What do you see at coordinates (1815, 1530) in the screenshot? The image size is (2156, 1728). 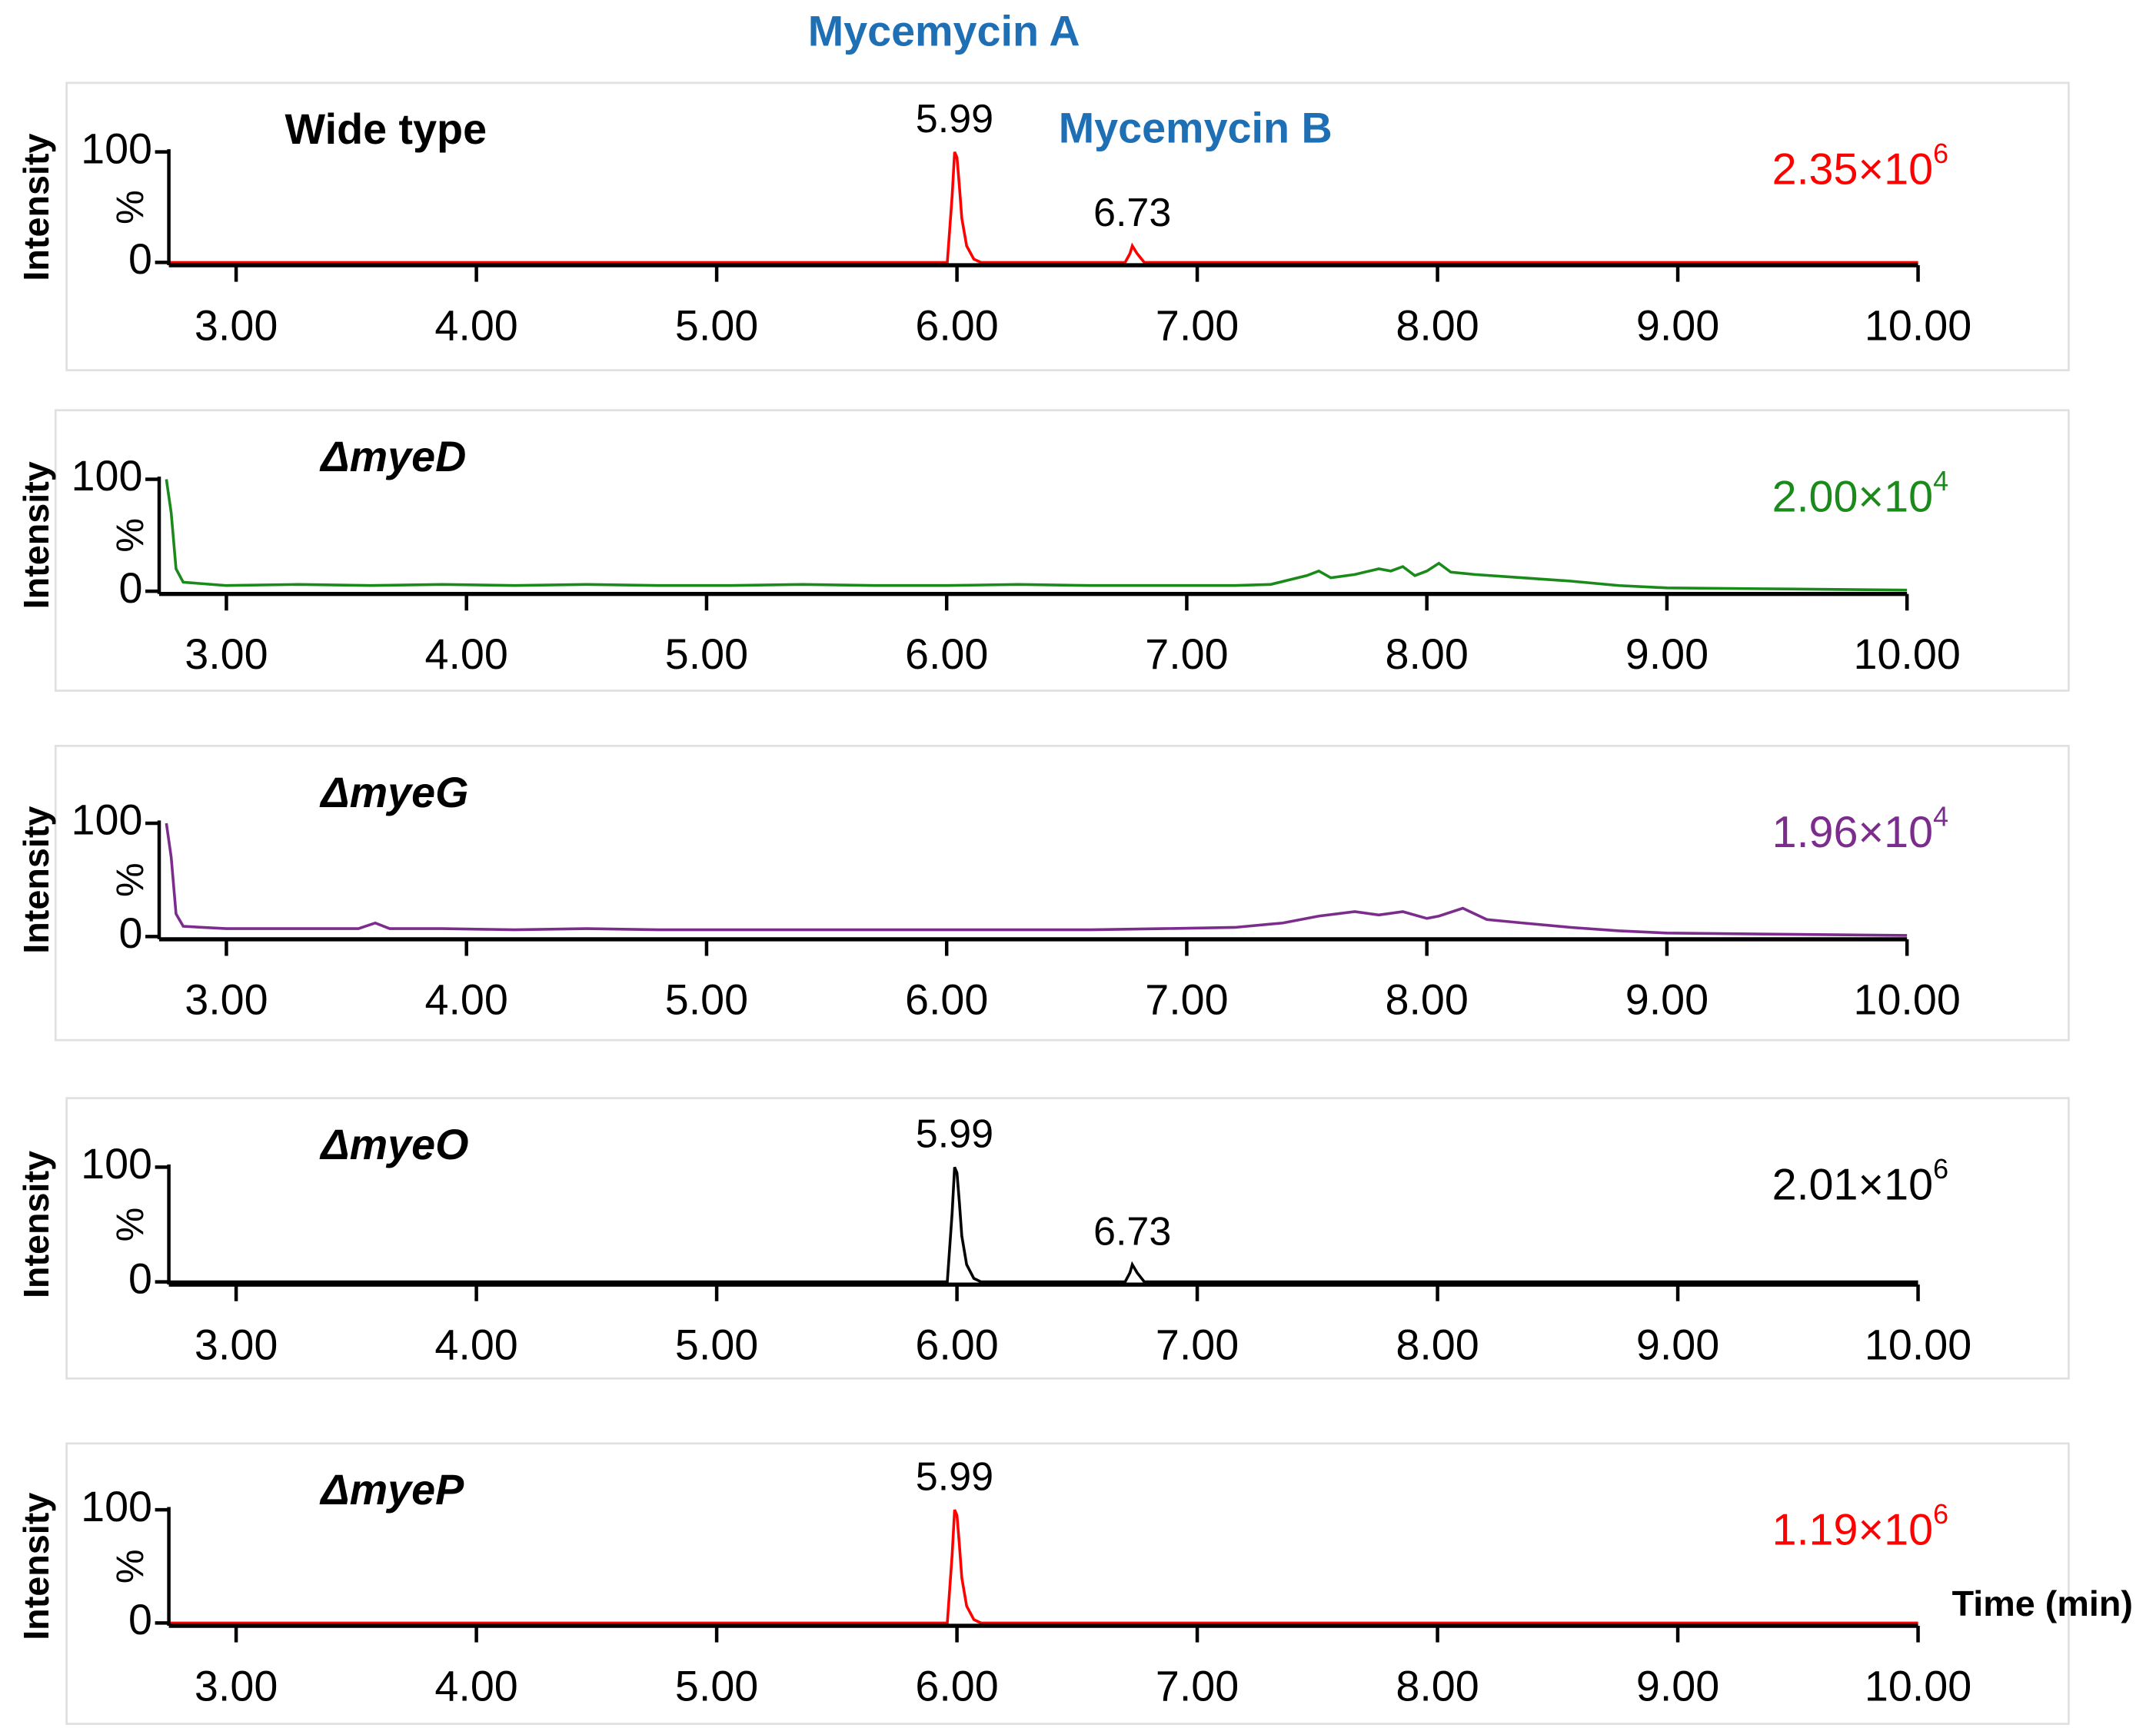 I see `scale-coefficient: 1.19` at bounding box center [1815, 1530].